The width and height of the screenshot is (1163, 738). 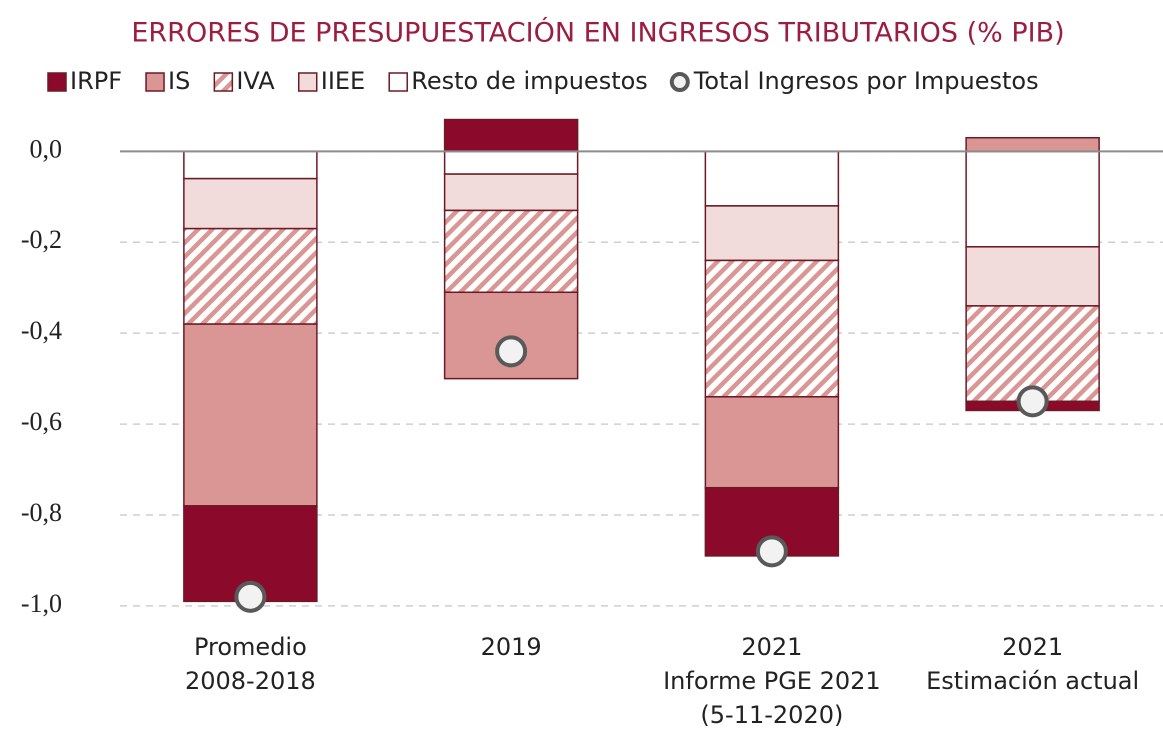 I want to click on x-tick-label: Promedio 2008-2018, so click(x=250, y=664).